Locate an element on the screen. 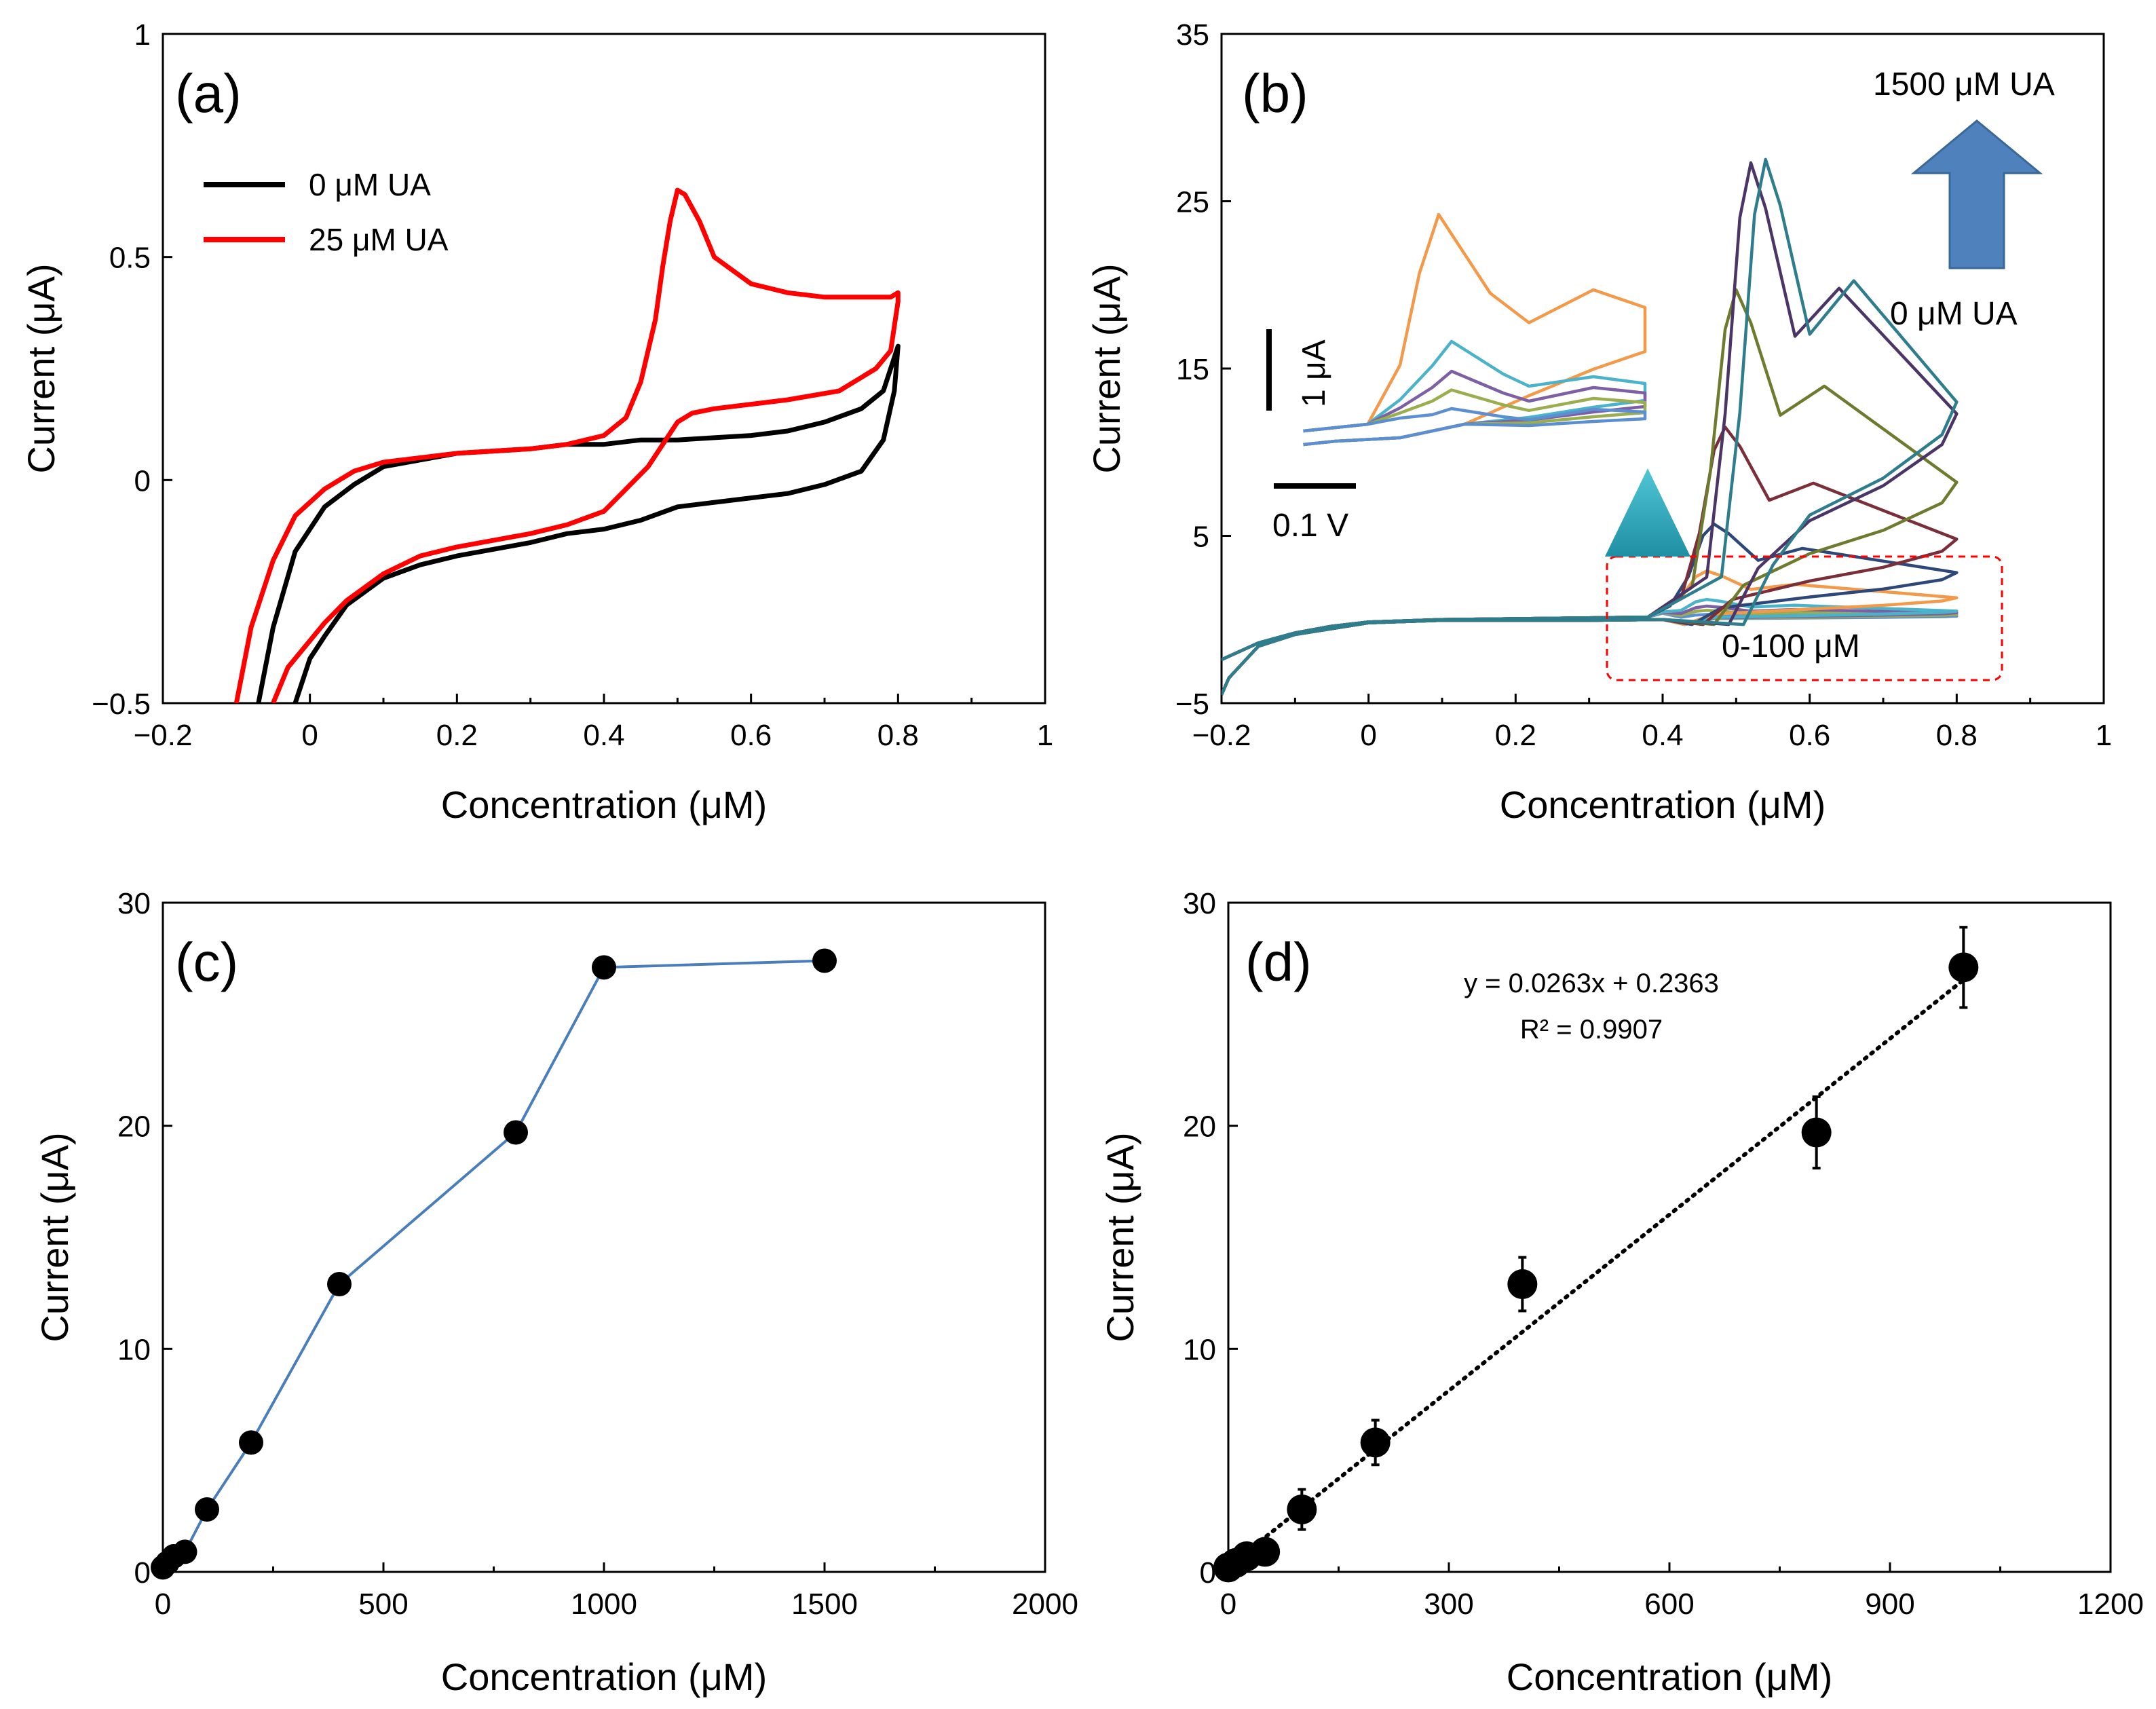 The height and width of the screenshot is (1709, 2156). y-tick-label: 35 is located at coordinates (1192, 35).